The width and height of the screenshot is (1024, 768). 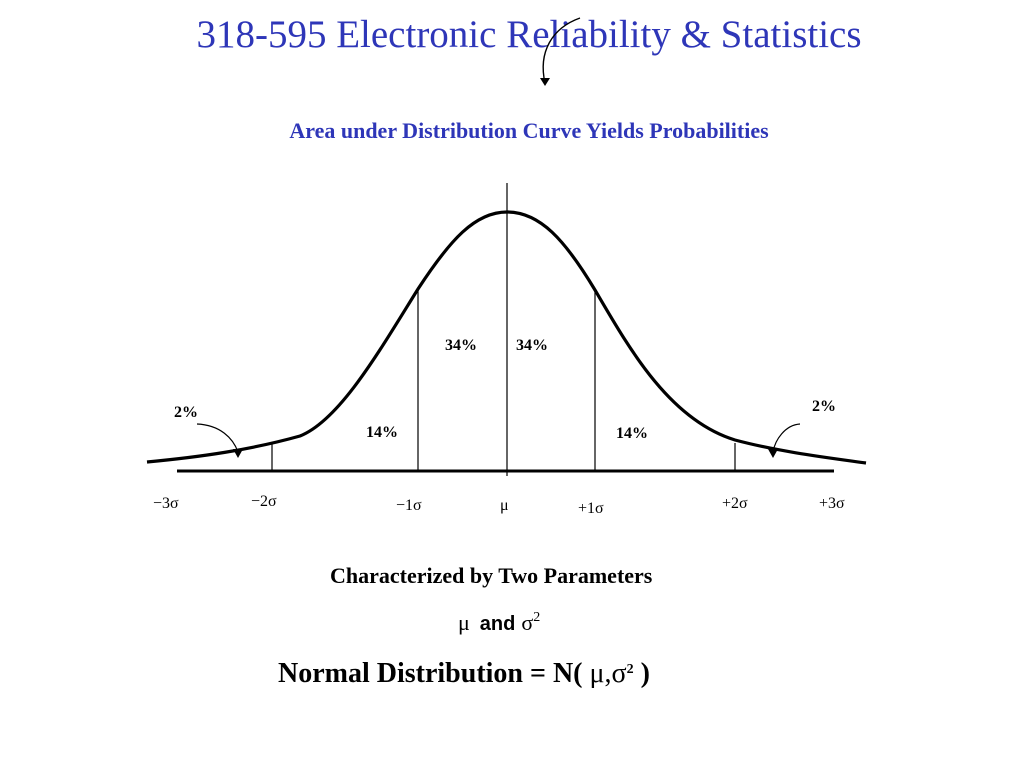 I want to click on label-inner-right: 34%, so click(x=532, y=345).